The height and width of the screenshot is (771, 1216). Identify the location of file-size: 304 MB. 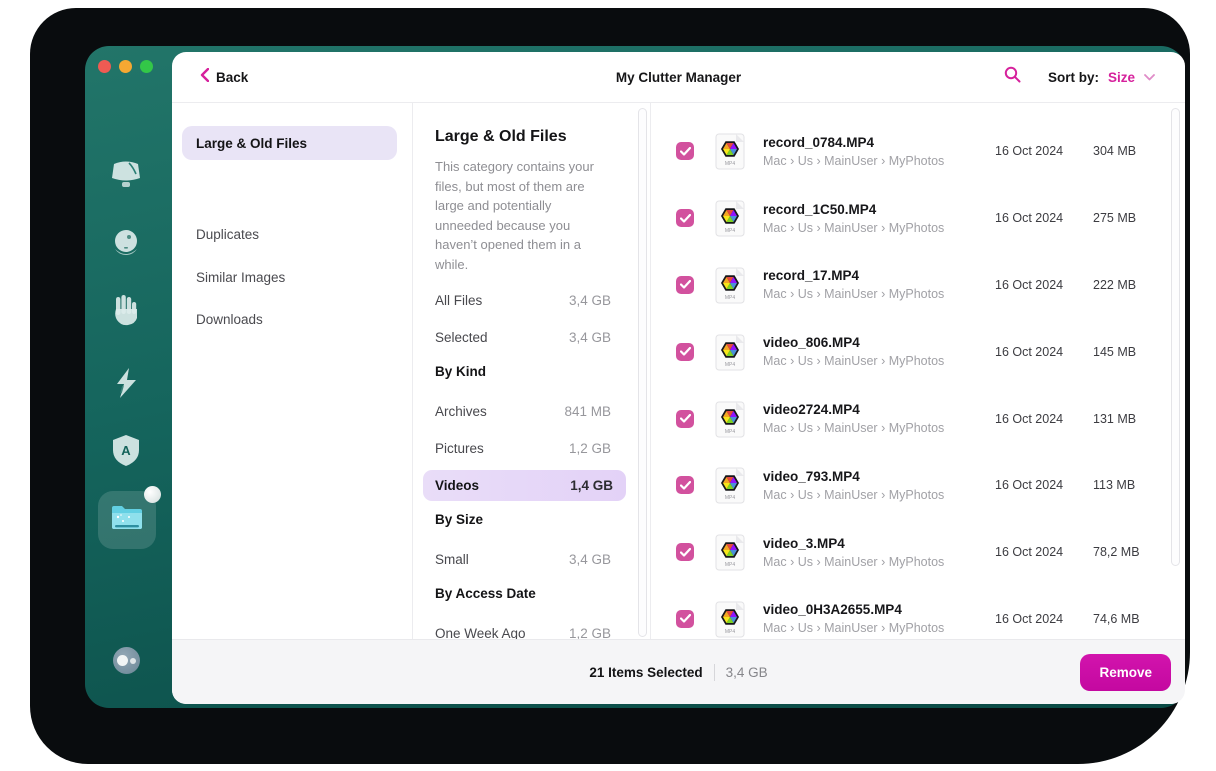
(1115, 151).